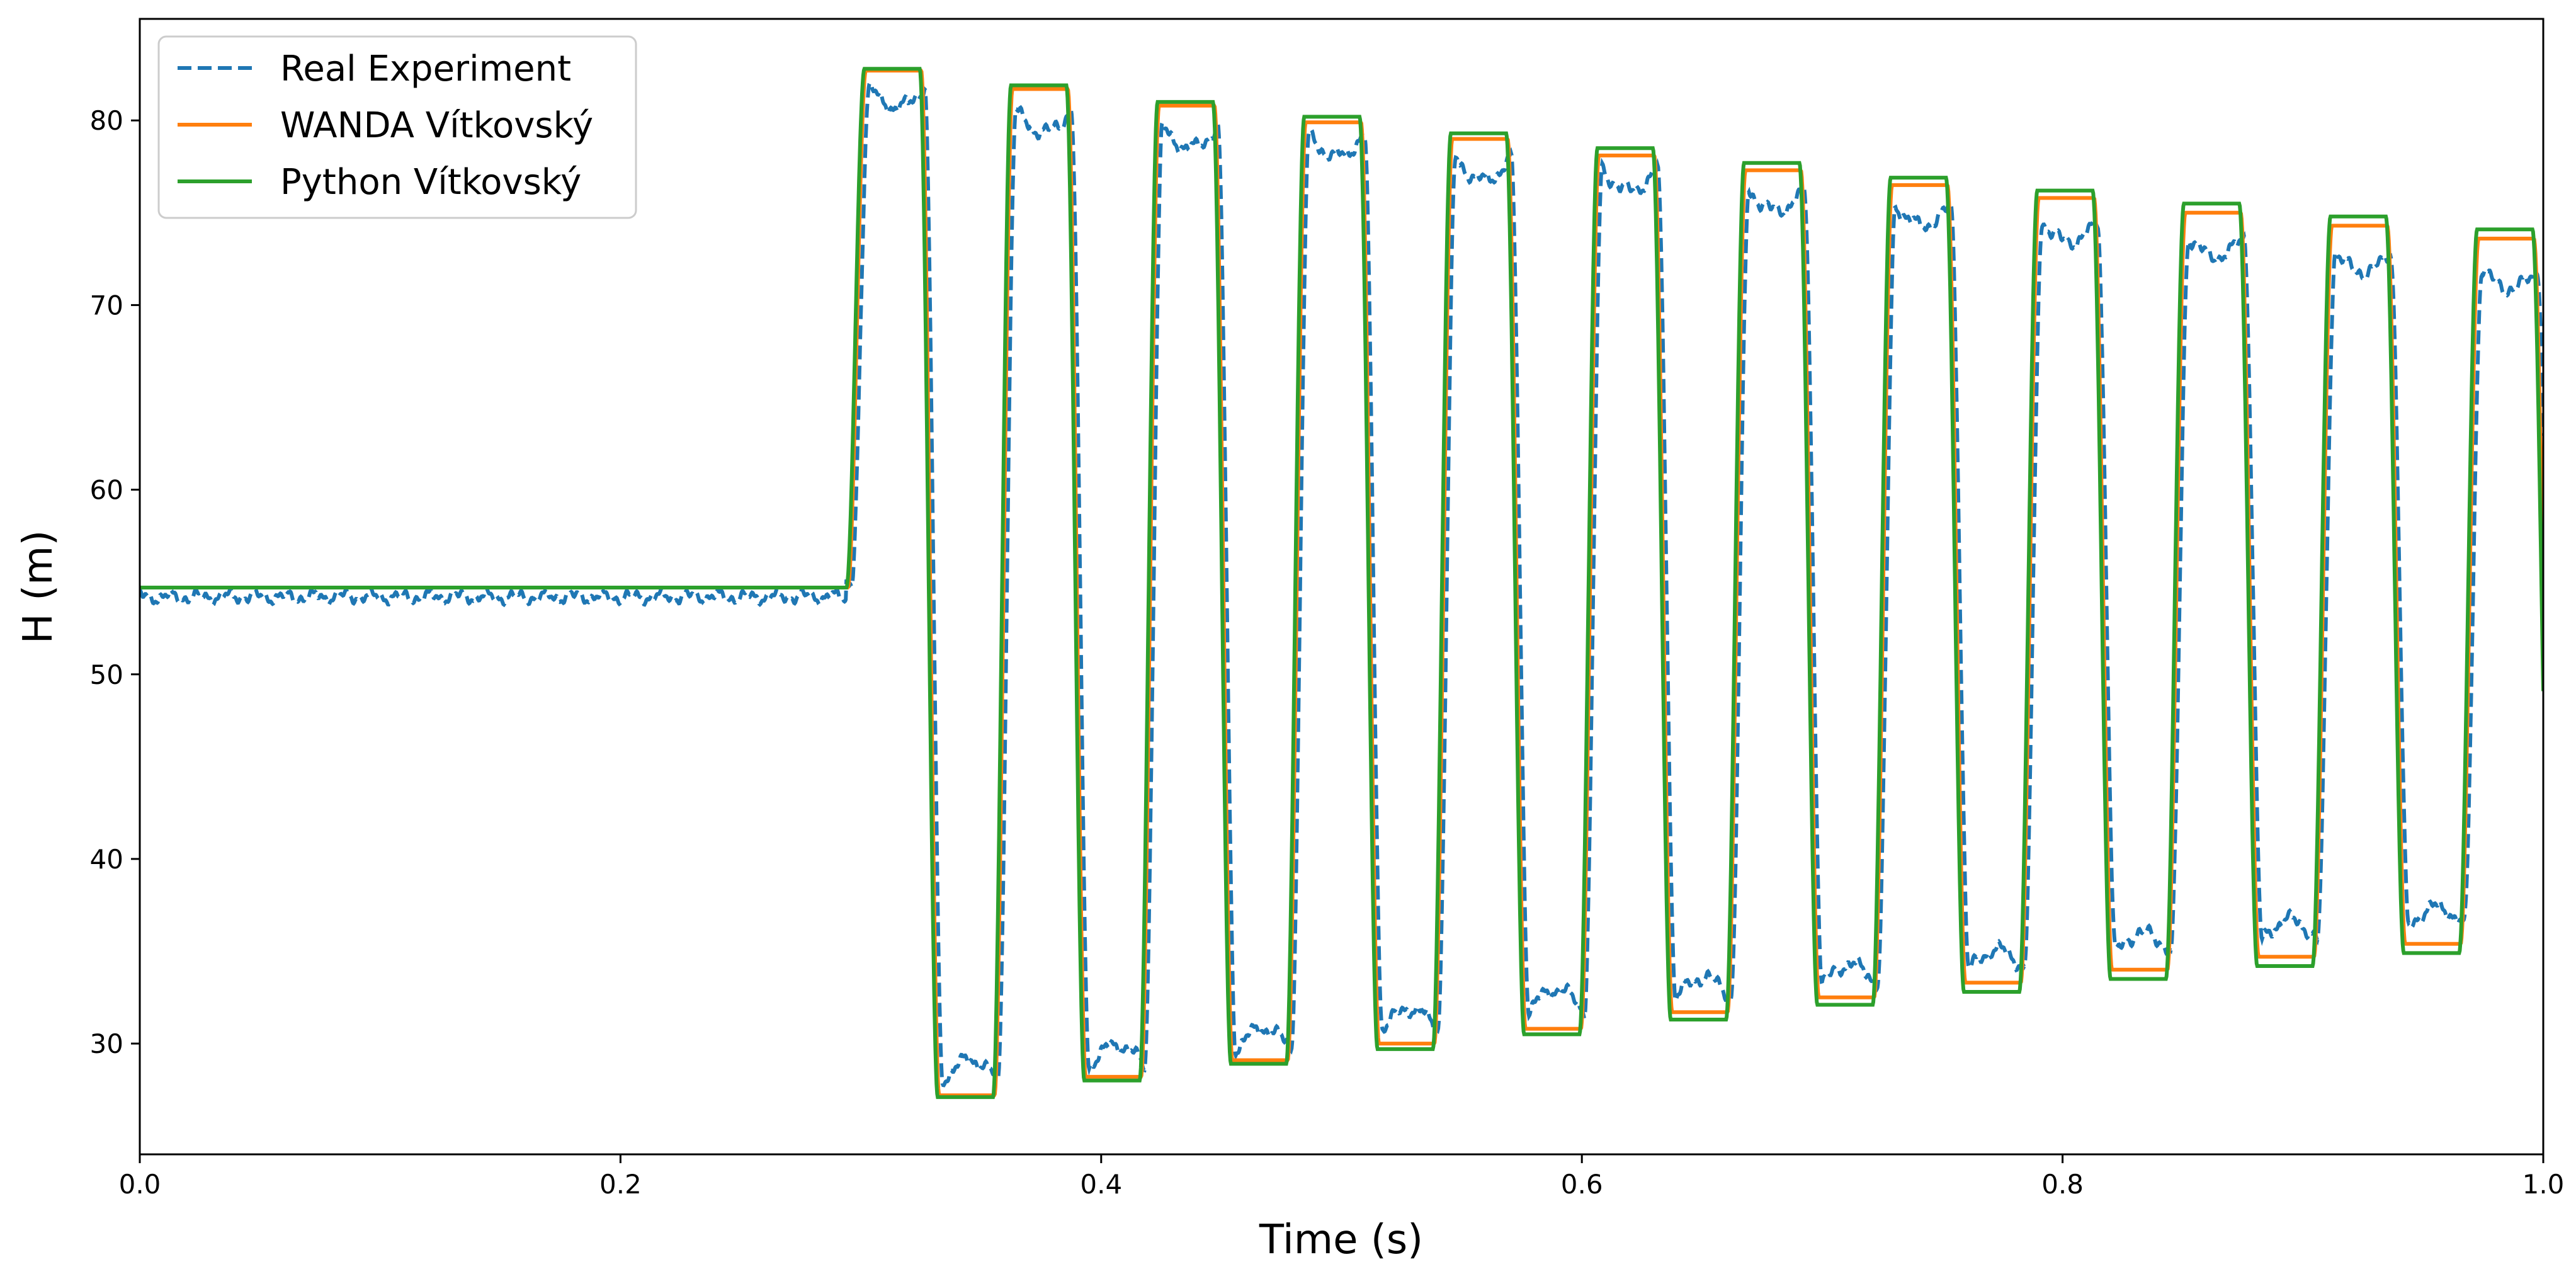  Describe the element at coordinates (140, 1184) in the screenshot. I see `x-tick-label: 0.0` at that location.